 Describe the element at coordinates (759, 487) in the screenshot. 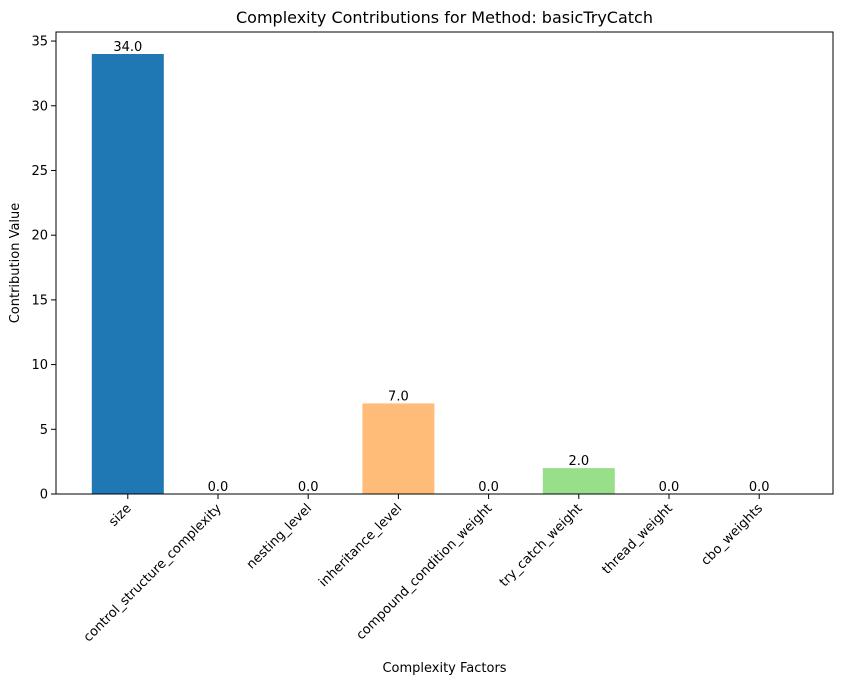

I see `value-label-cbo_weights: 0.0` at that location.